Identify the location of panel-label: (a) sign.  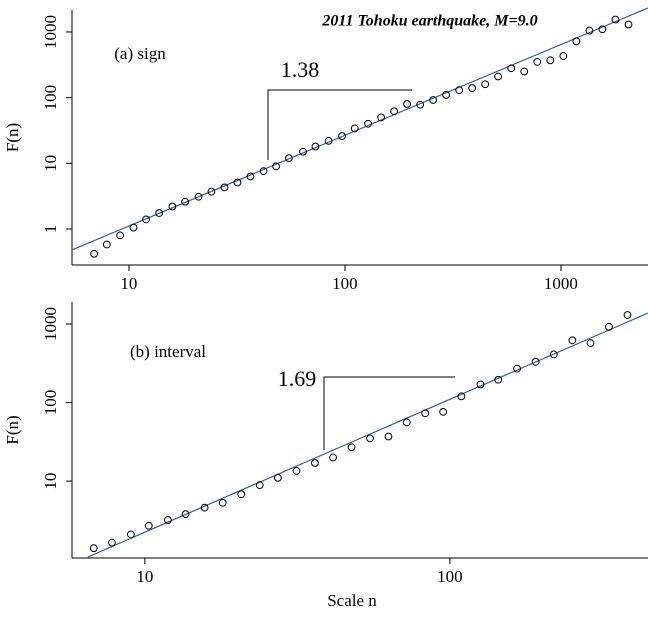
(140, 53).